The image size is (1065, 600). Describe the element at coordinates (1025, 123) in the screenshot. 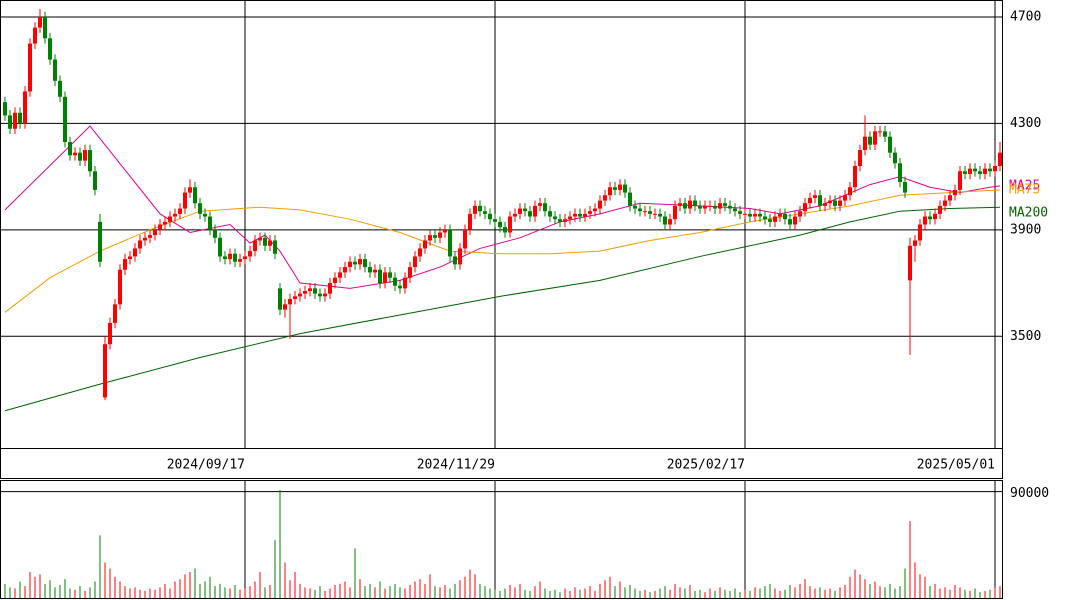

I see `y-tick-label: 4300` at that location.